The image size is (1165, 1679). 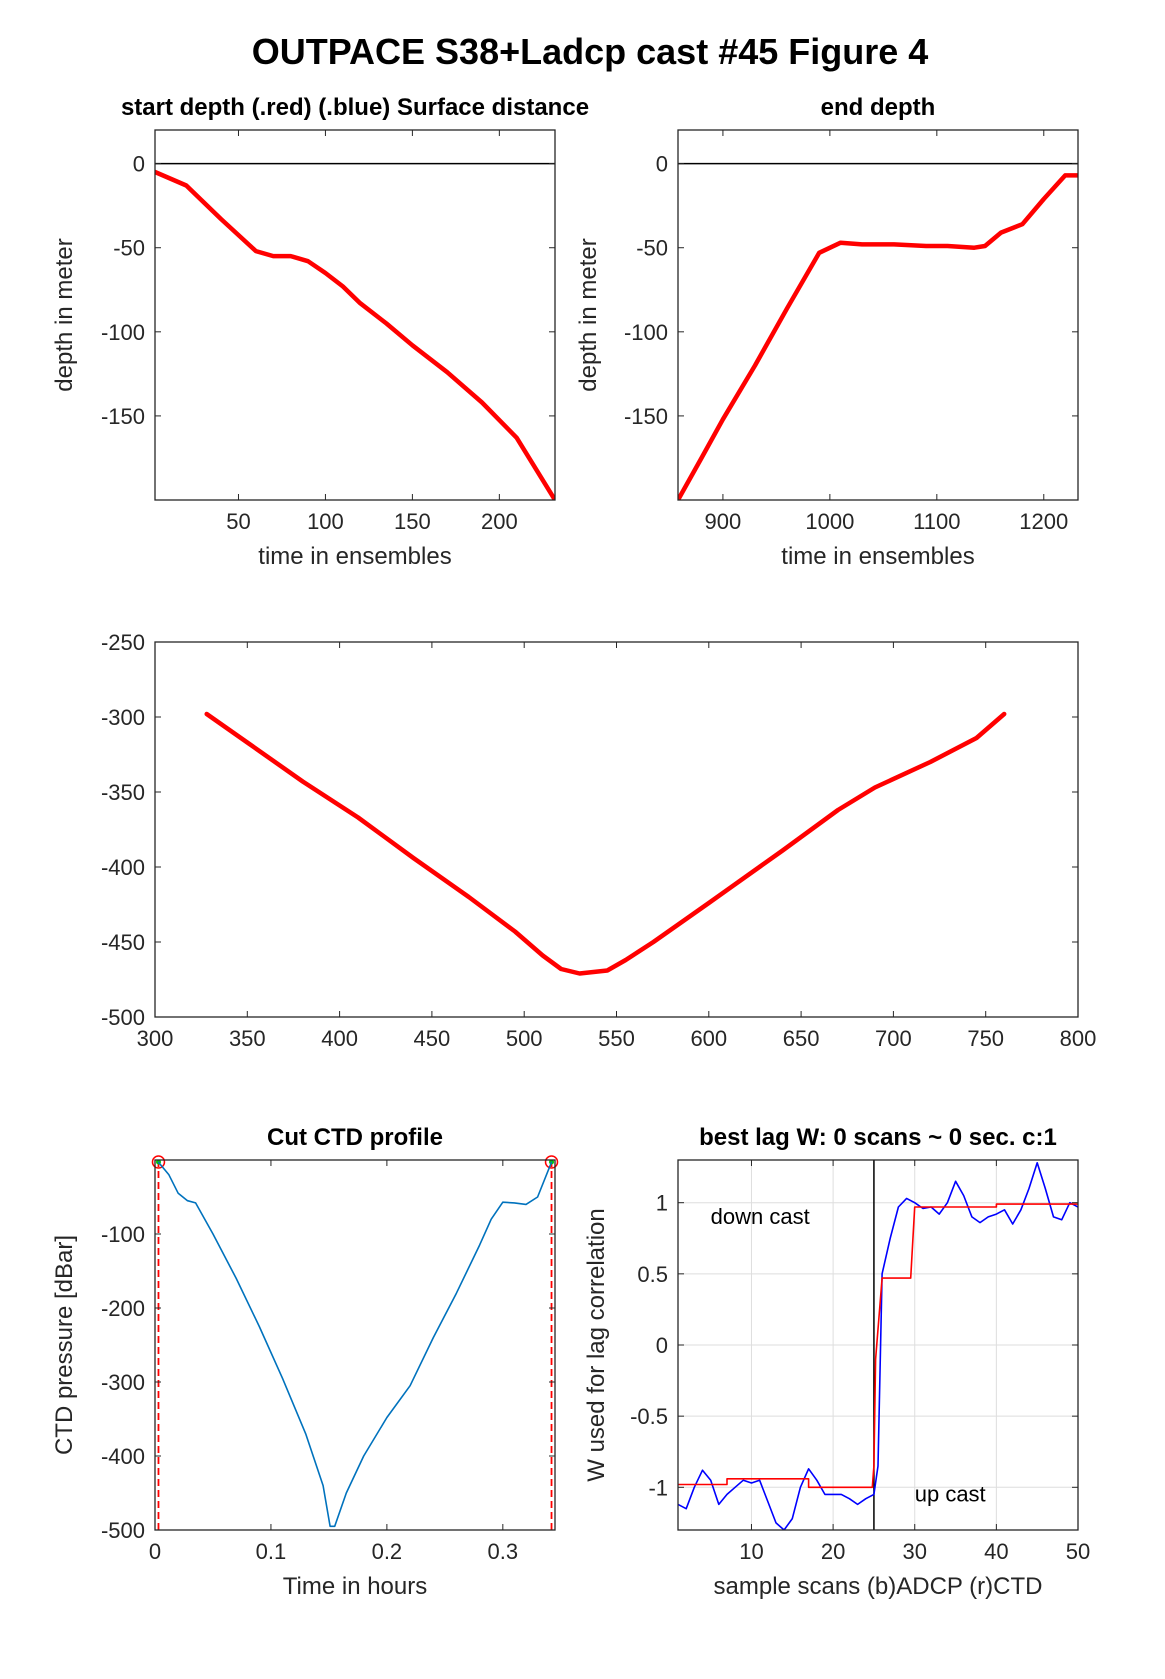 I want to click on middle-xtick-label-6: 600, so click(x=708, y=1038).